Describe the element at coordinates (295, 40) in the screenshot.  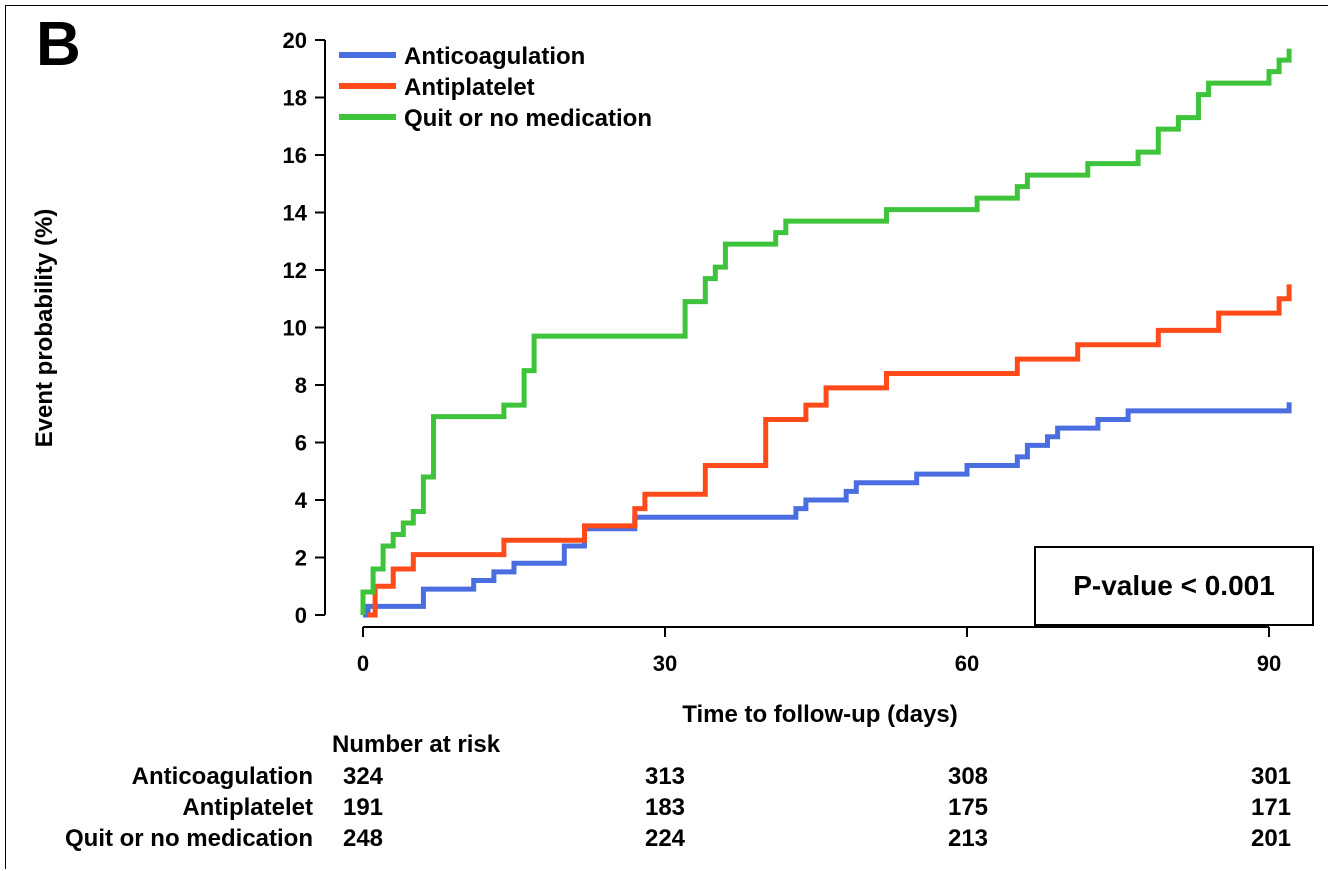
I see `y-tick-label: 20` at that location.